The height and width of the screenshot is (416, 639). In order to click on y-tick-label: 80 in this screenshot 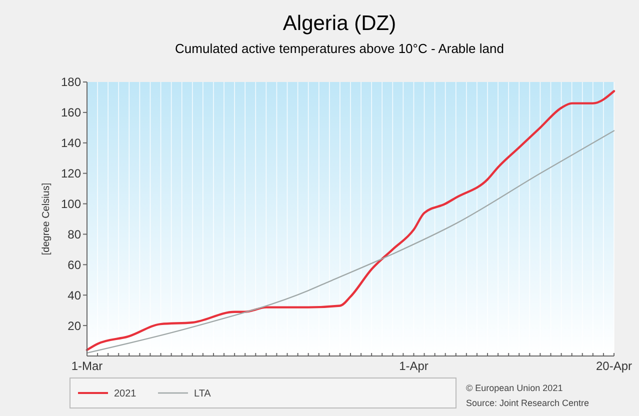, I will do `click(75, 234)`.